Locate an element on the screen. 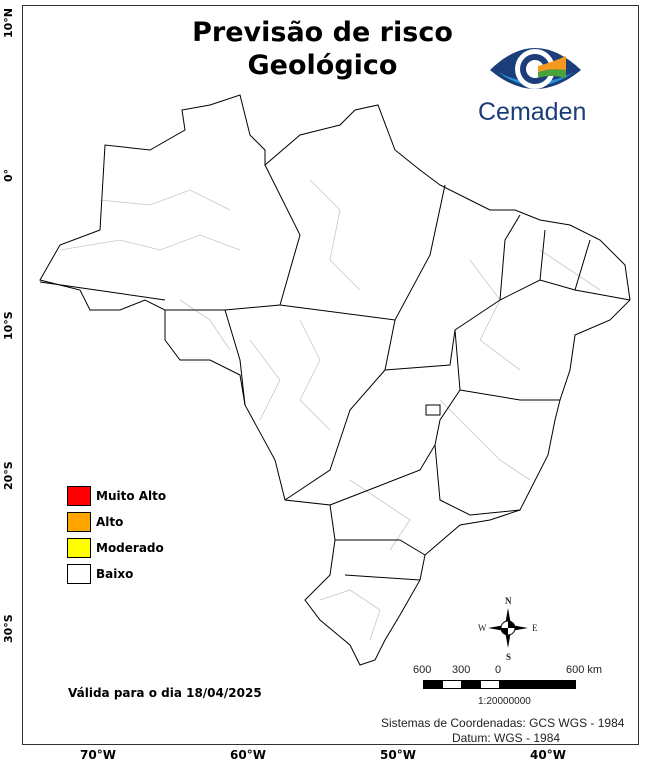  legend-item-moderado: Moderado is located at coordinates (115, 548).